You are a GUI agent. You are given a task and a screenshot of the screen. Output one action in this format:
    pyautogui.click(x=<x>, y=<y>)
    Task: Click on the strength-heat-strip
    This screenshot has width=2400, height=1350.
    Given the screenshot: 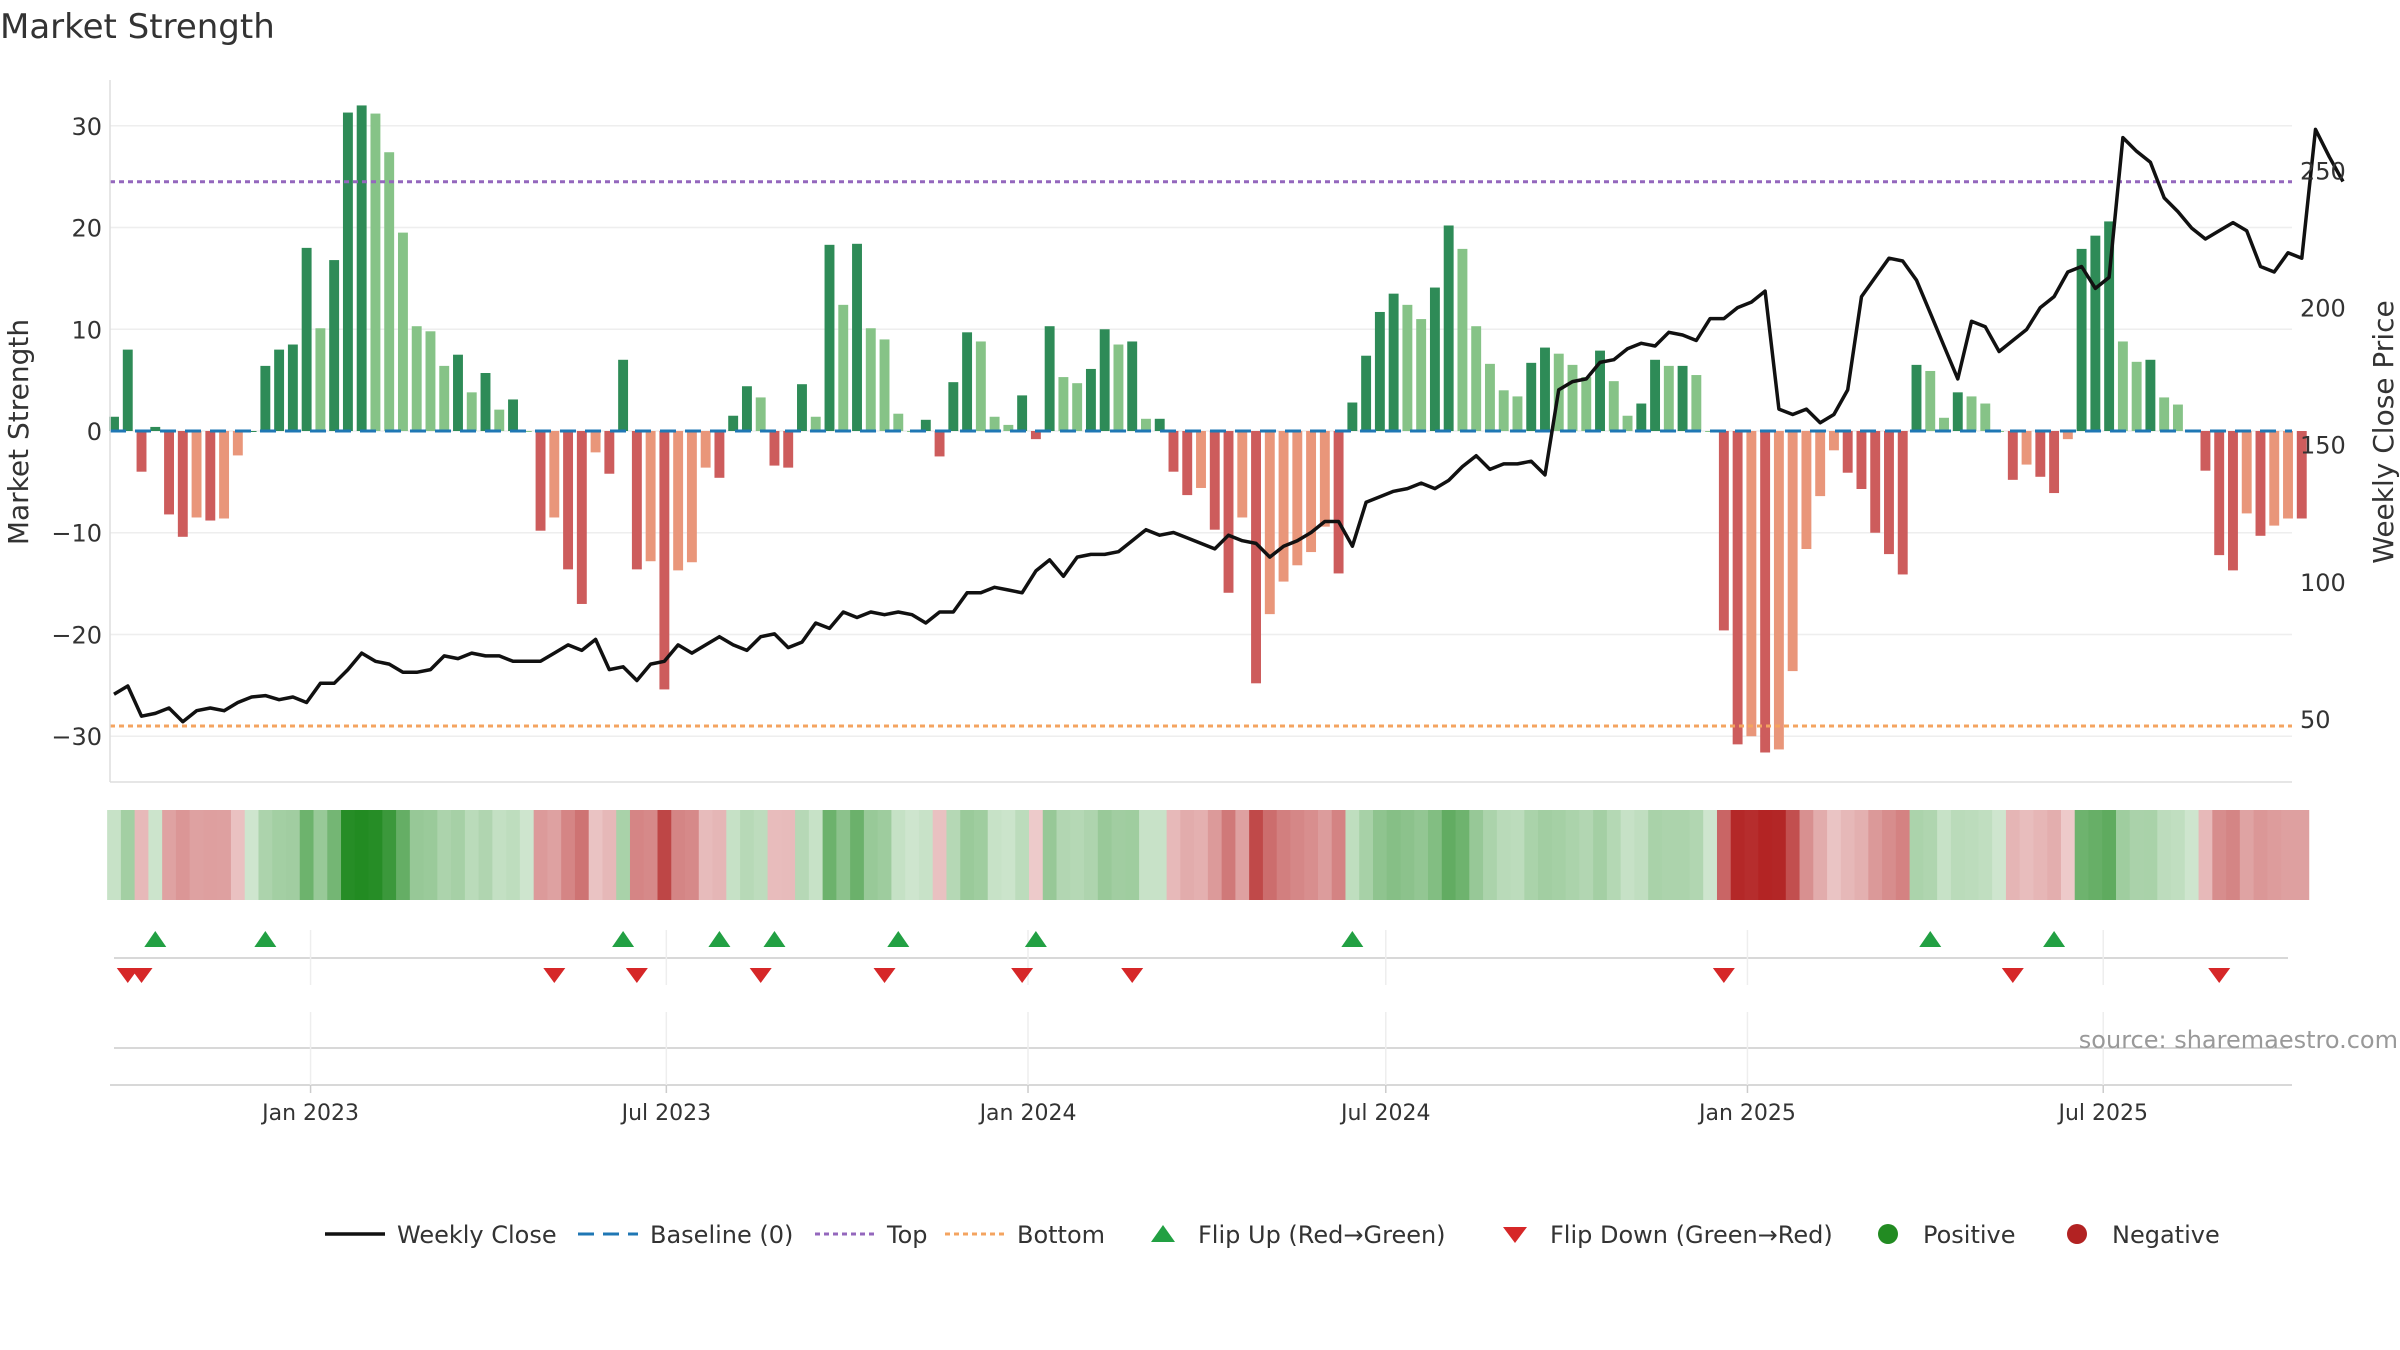 What is the action you would take?
    pyautogui.click(x=1208, y=855)
    